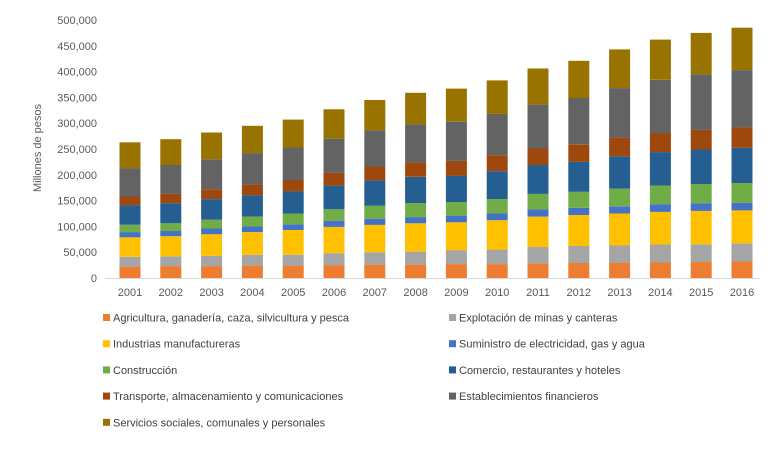 Image resolution: width=771 pixels, height=459 pixels. Describe the element at coordinates (579, 153) in the screenshot. I see `bar-segment-2012-s7` at that location.